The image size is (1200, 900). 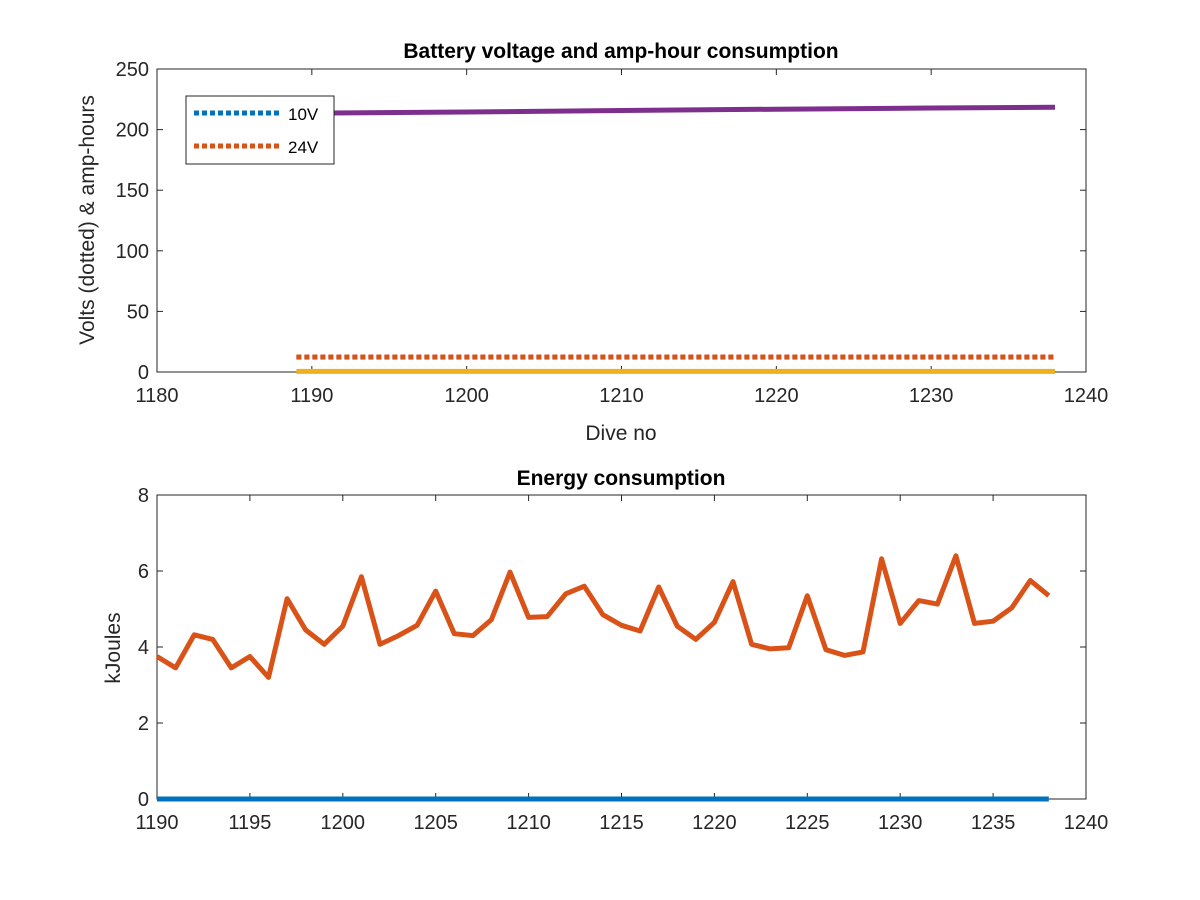 What do you see at coordinates (156, 823) in the screenshot?
I see `energy-chart-xtick-label: 1190` at bounding box center [156, 823].